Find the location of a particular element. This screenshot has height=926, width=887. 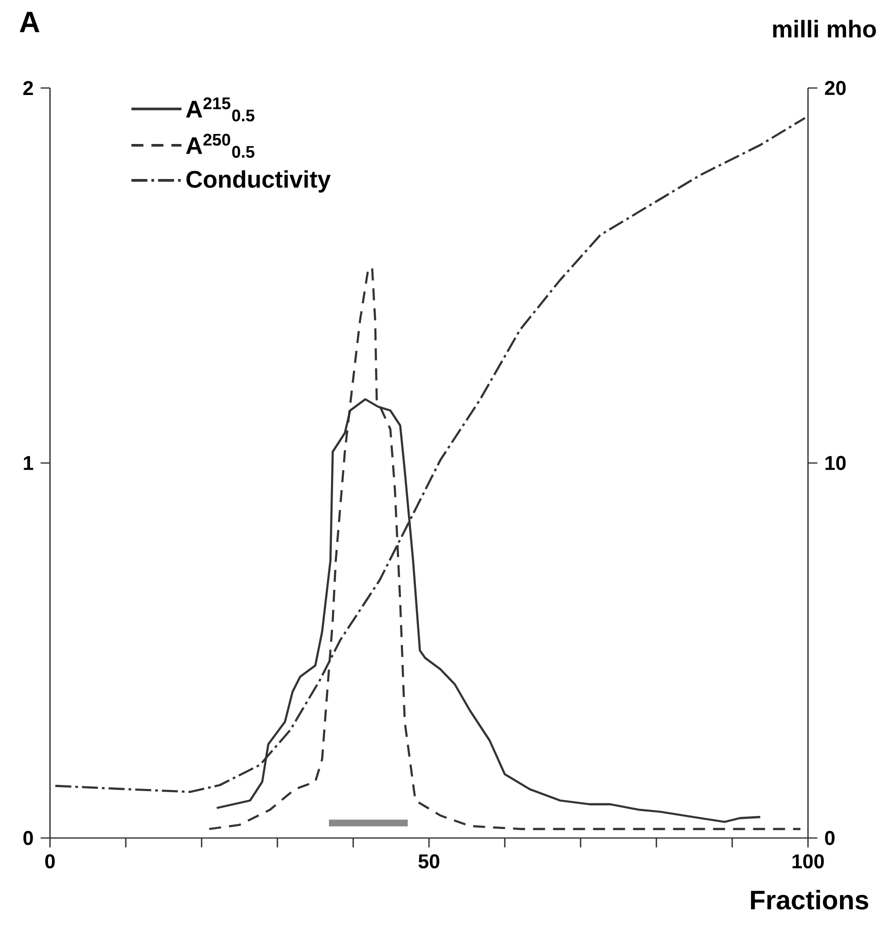

x-tick-label: 100 is located at coordinates (808, 861).